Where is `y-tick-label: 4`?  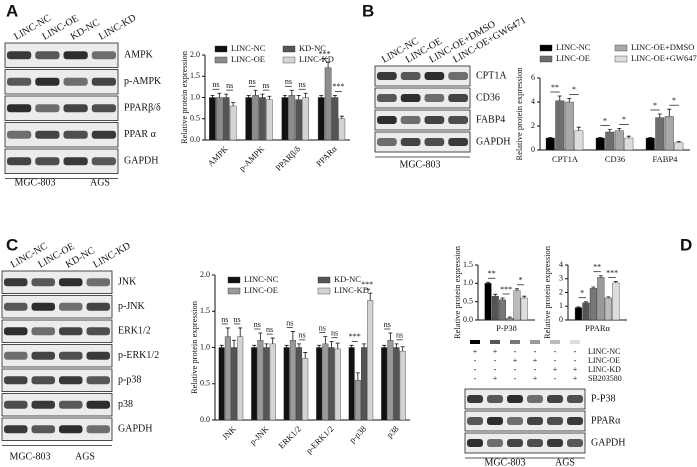 y-tick-label: 4 is located at coordinates (561, 264).